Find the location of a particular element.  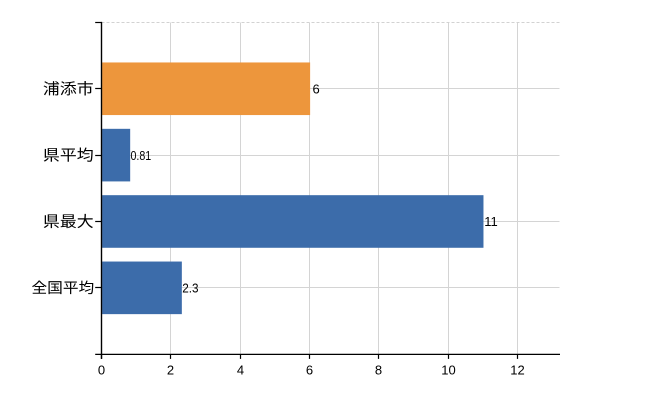

svg-text: 10 is located at coordinates (448, 370).